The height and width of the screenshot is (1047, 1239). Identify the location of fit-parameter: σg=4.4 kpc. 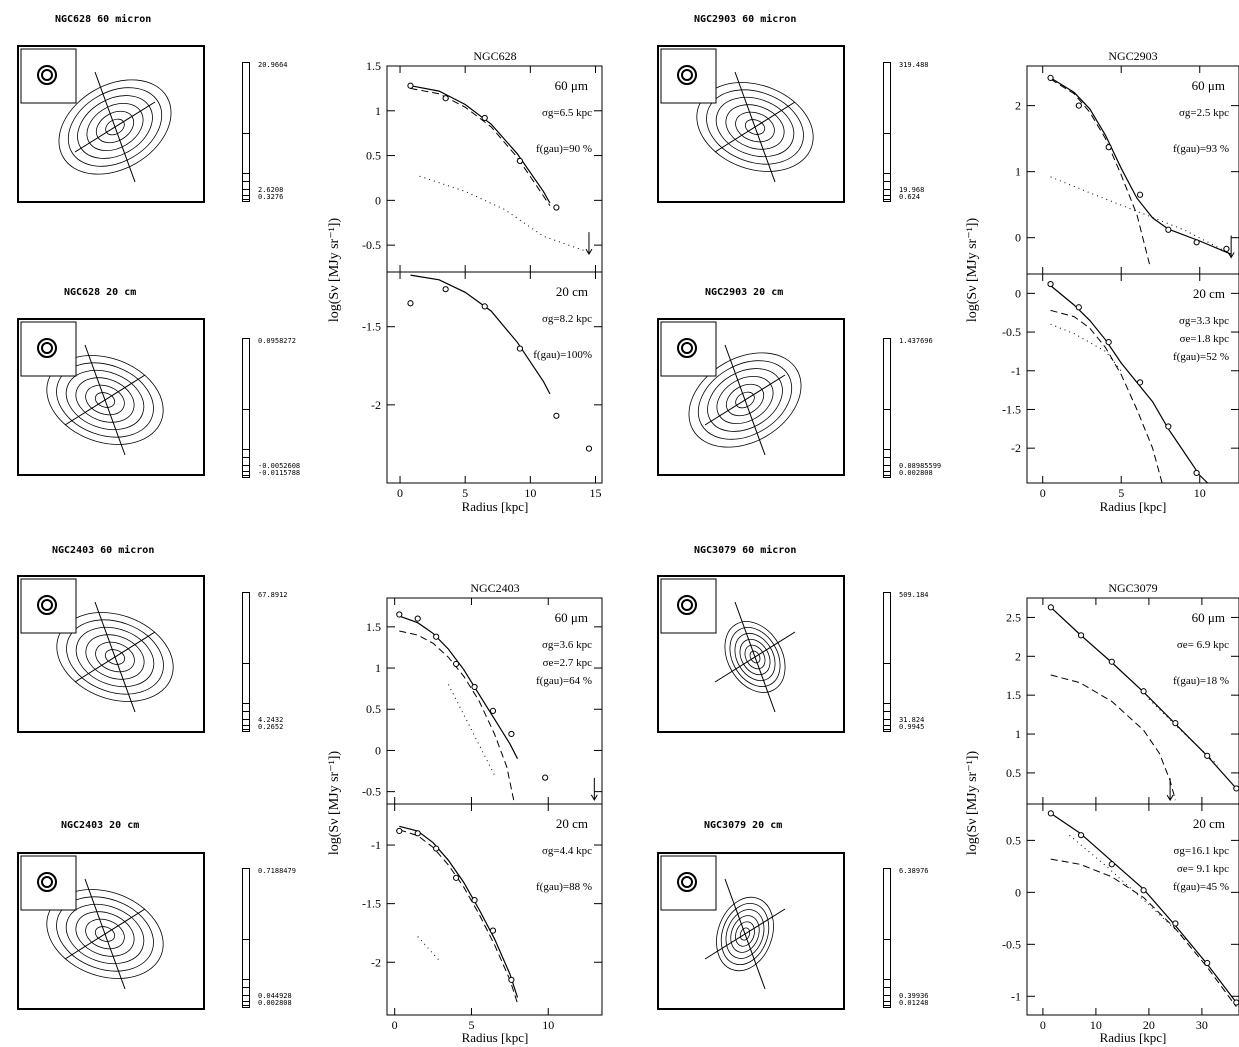
(567, 851).